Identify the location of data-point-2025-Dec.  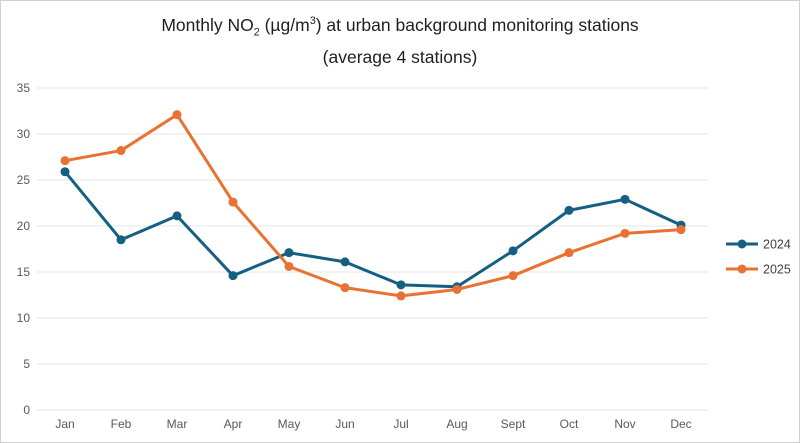
(681, 230).